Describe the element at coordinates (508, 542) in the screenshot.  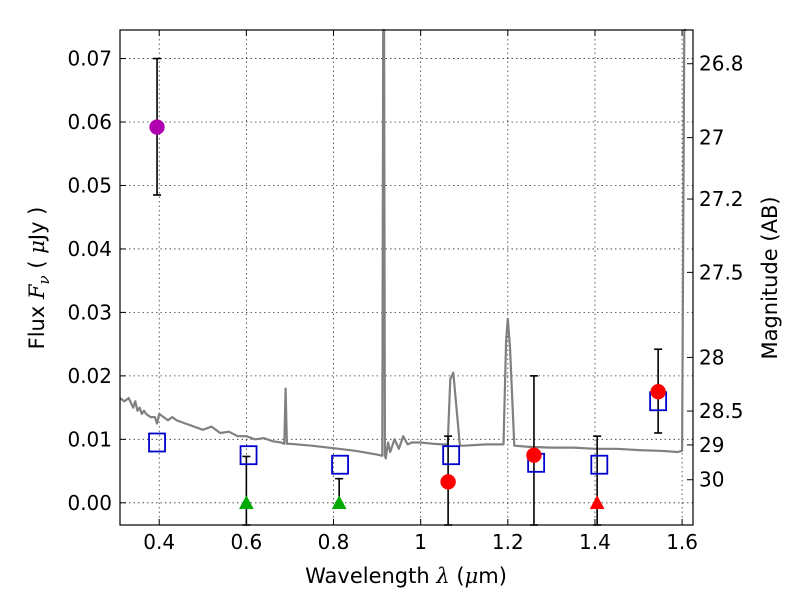
I see `x-tick-label: 1.2` at that location.